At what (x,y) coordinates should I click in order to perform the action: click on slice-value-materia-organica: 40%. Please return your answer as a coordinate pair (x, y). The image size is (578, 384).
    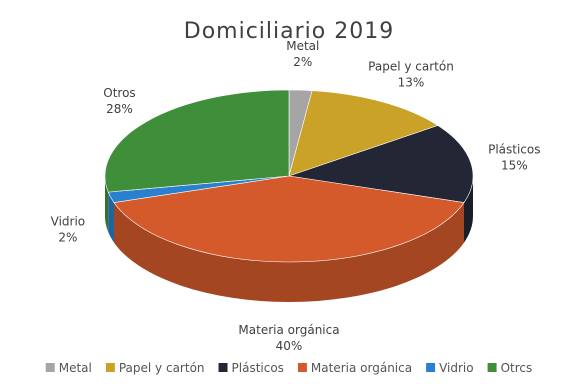
    Looking at the image, I should click on (289, 346).